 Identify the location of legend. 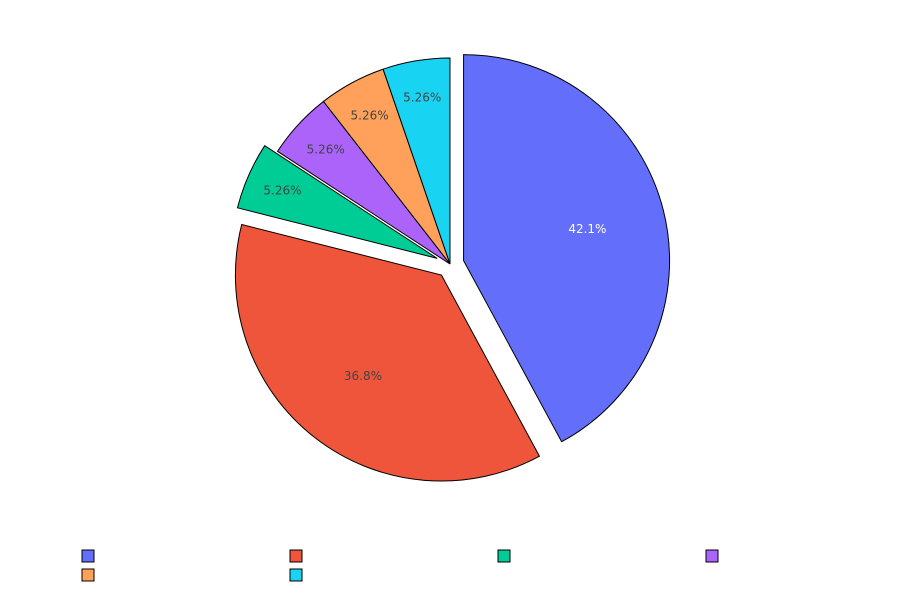
(400, 565).